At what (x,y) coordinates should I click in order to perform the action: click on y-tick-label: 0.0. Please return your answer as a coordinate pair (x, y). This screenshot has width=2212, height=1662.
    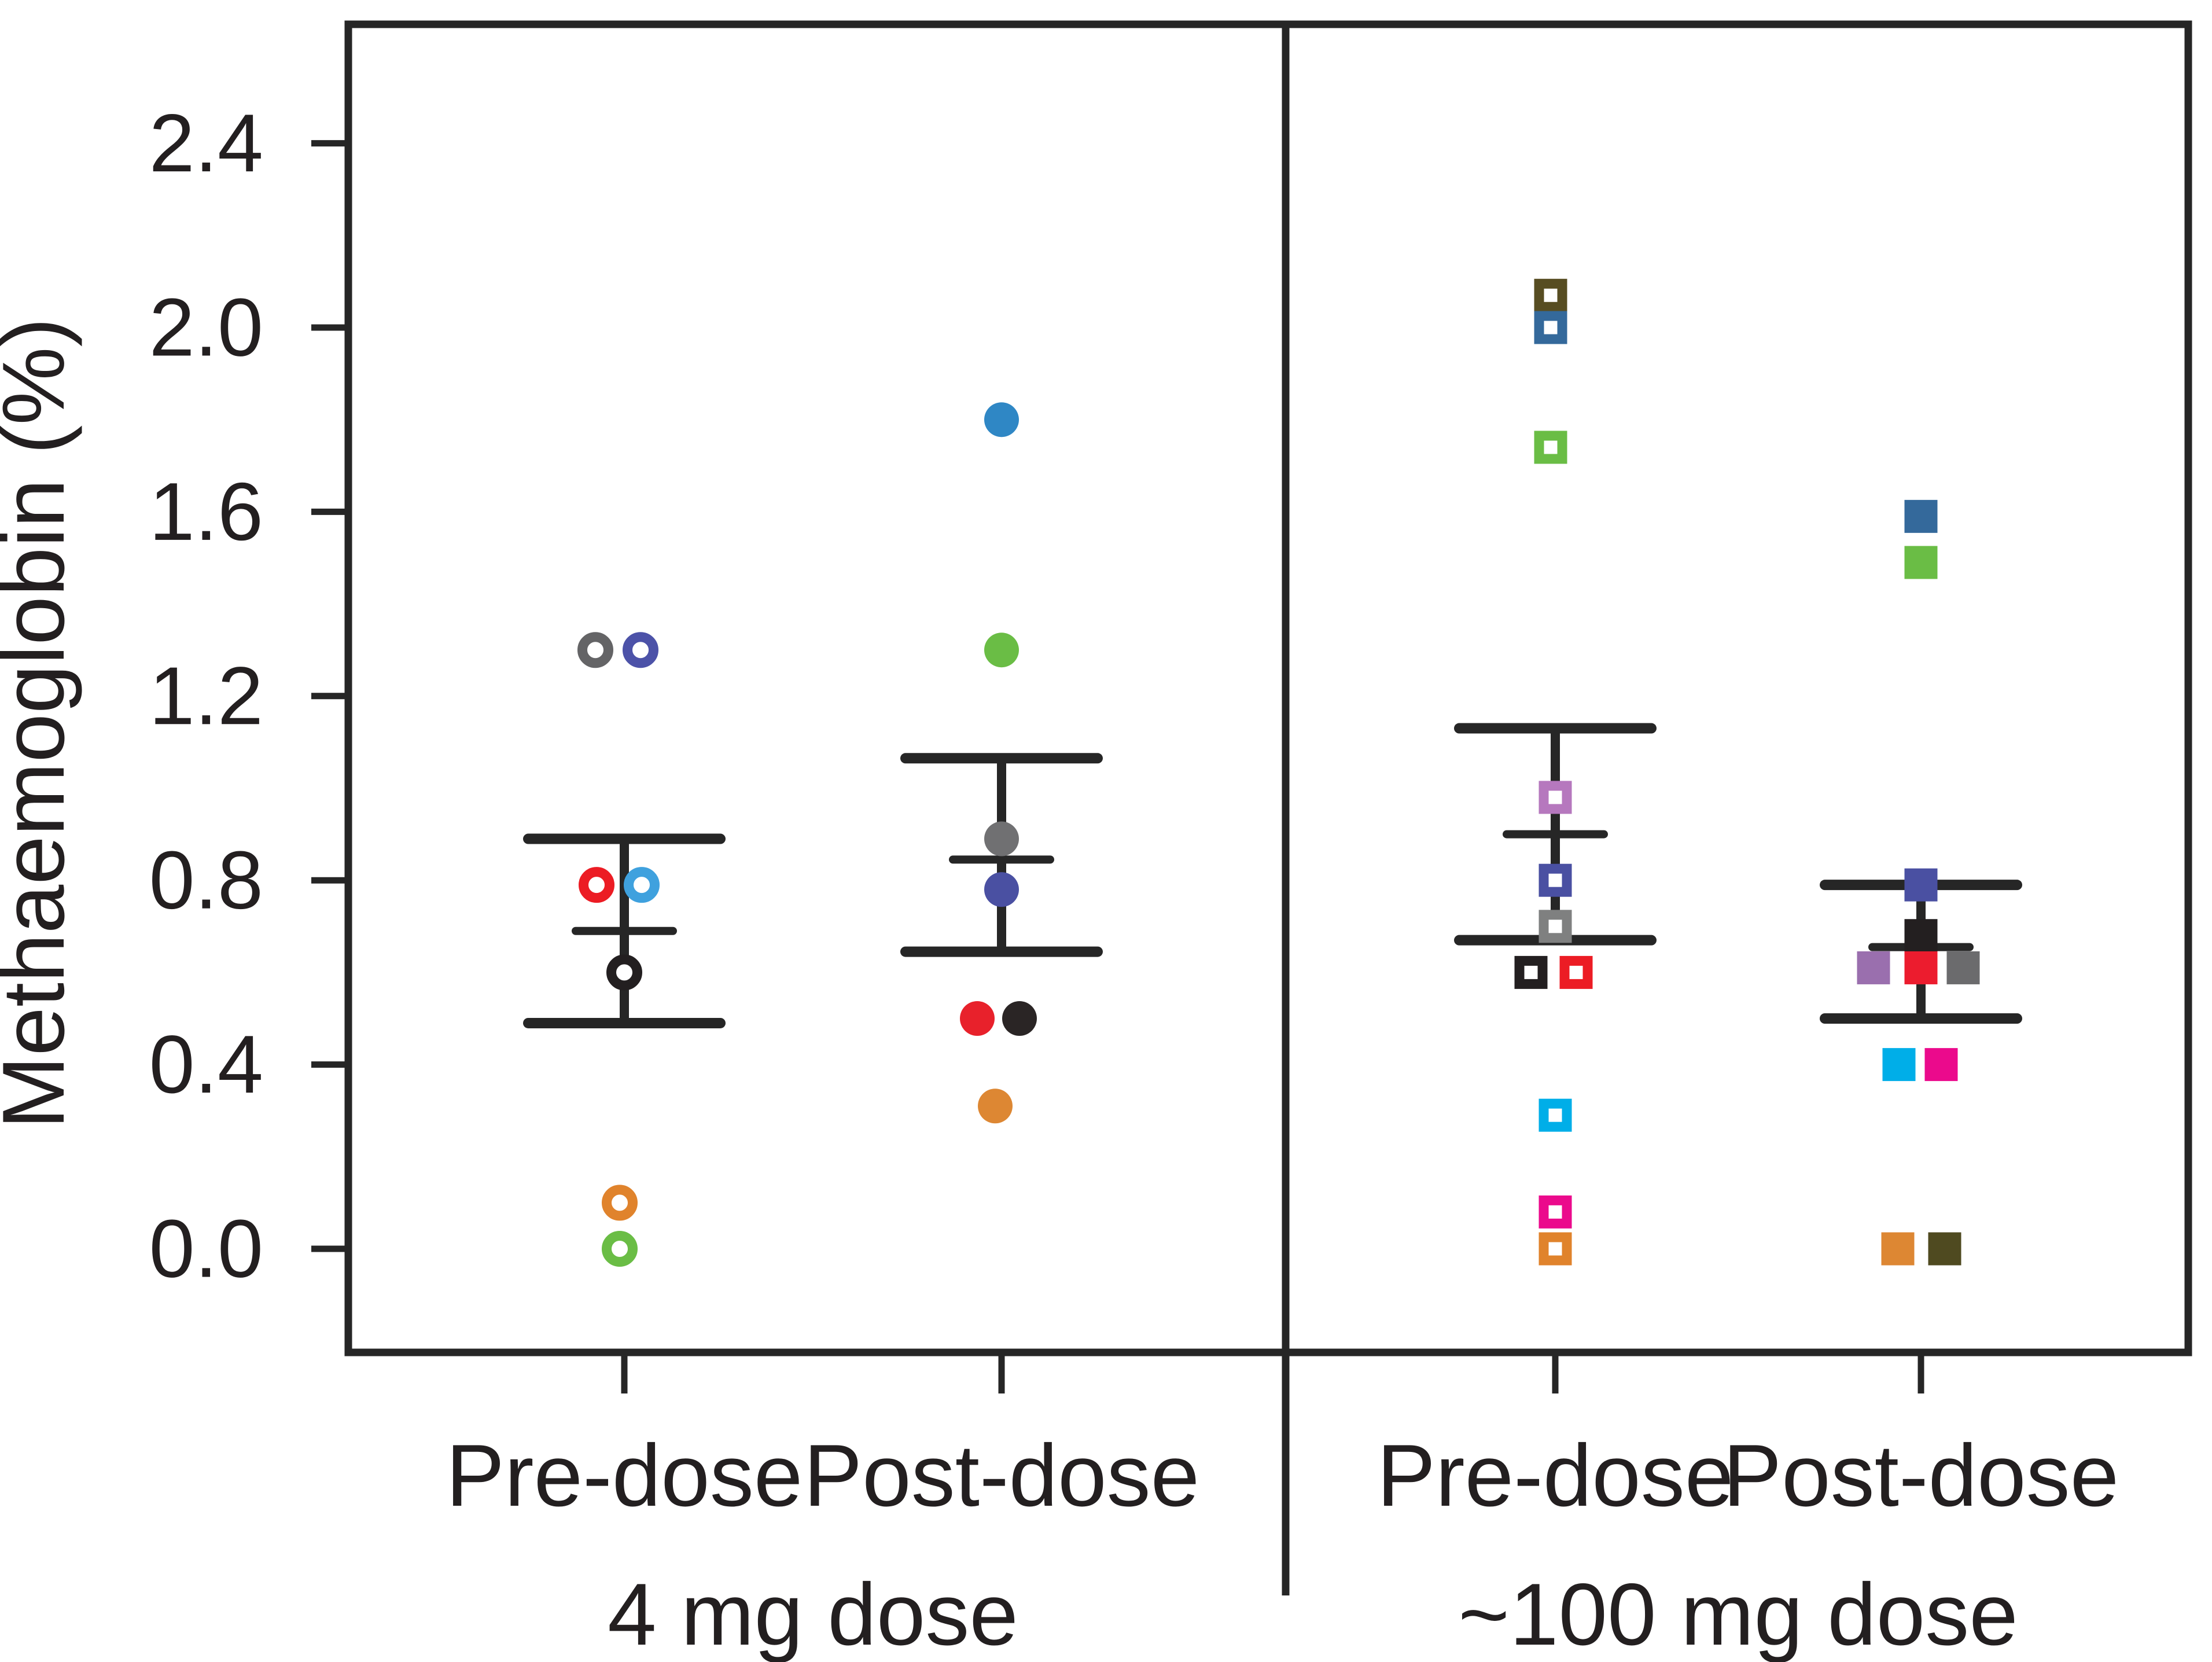
    Looking at the image, I should click on (206, 1249).